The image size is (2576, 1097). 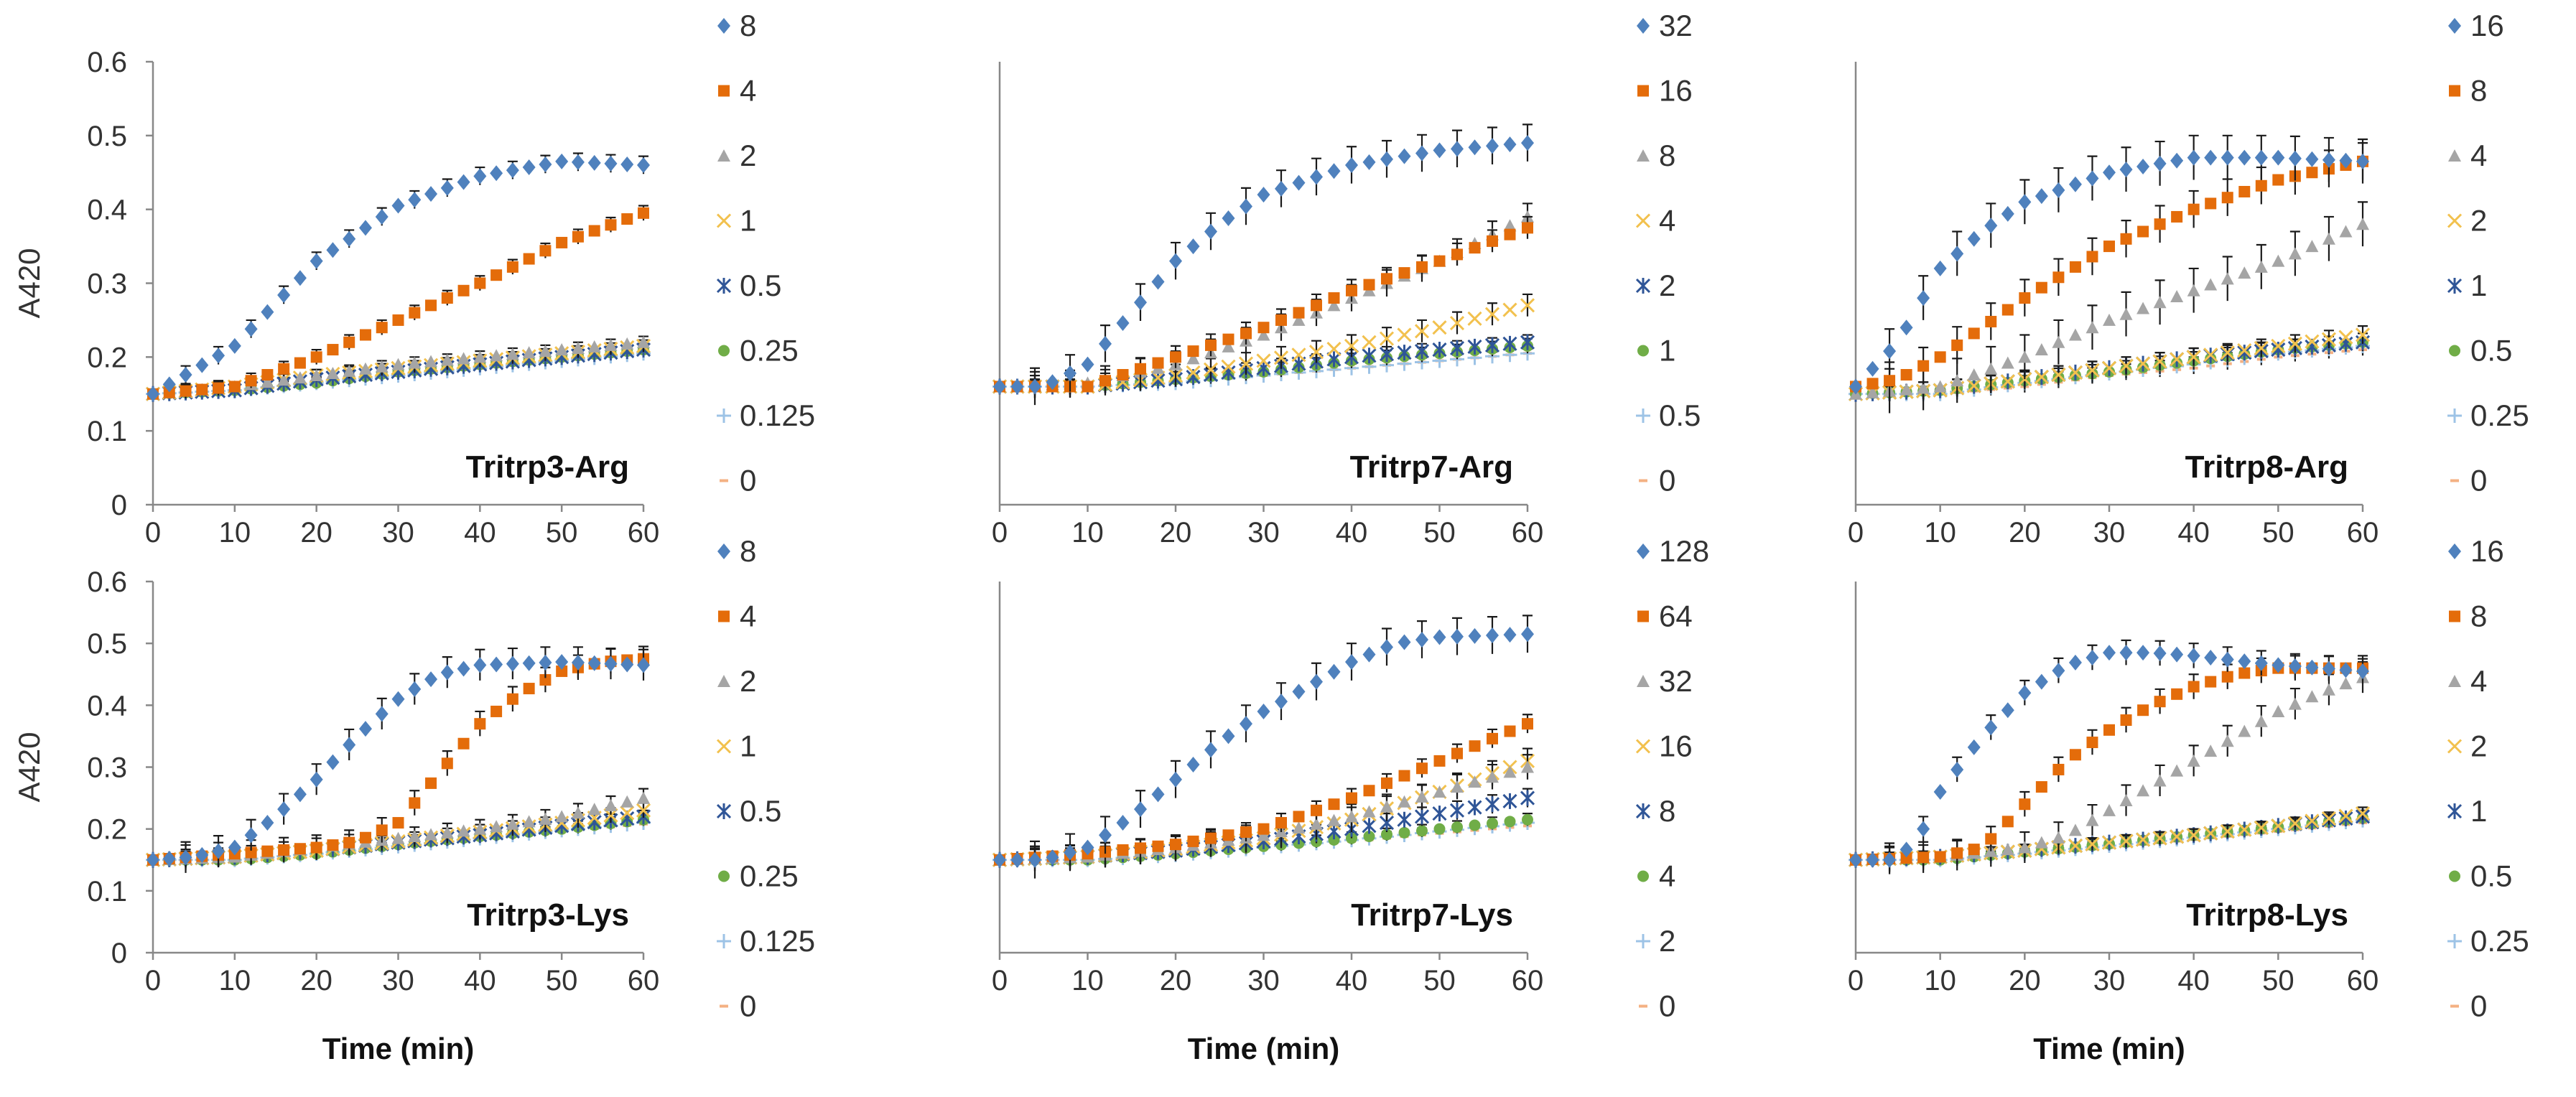 What do you see at coordinates (107, 210) in the screenshot?
I see `y-tick-label: 0.4` at bounding box center [107, 210].